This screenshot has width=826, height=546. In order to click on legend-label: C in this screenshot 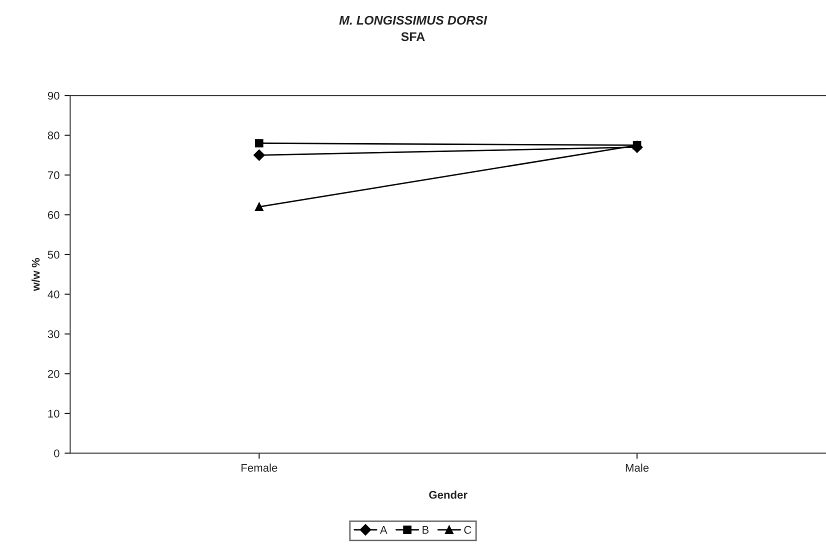, I will do `click(468, 530)`.